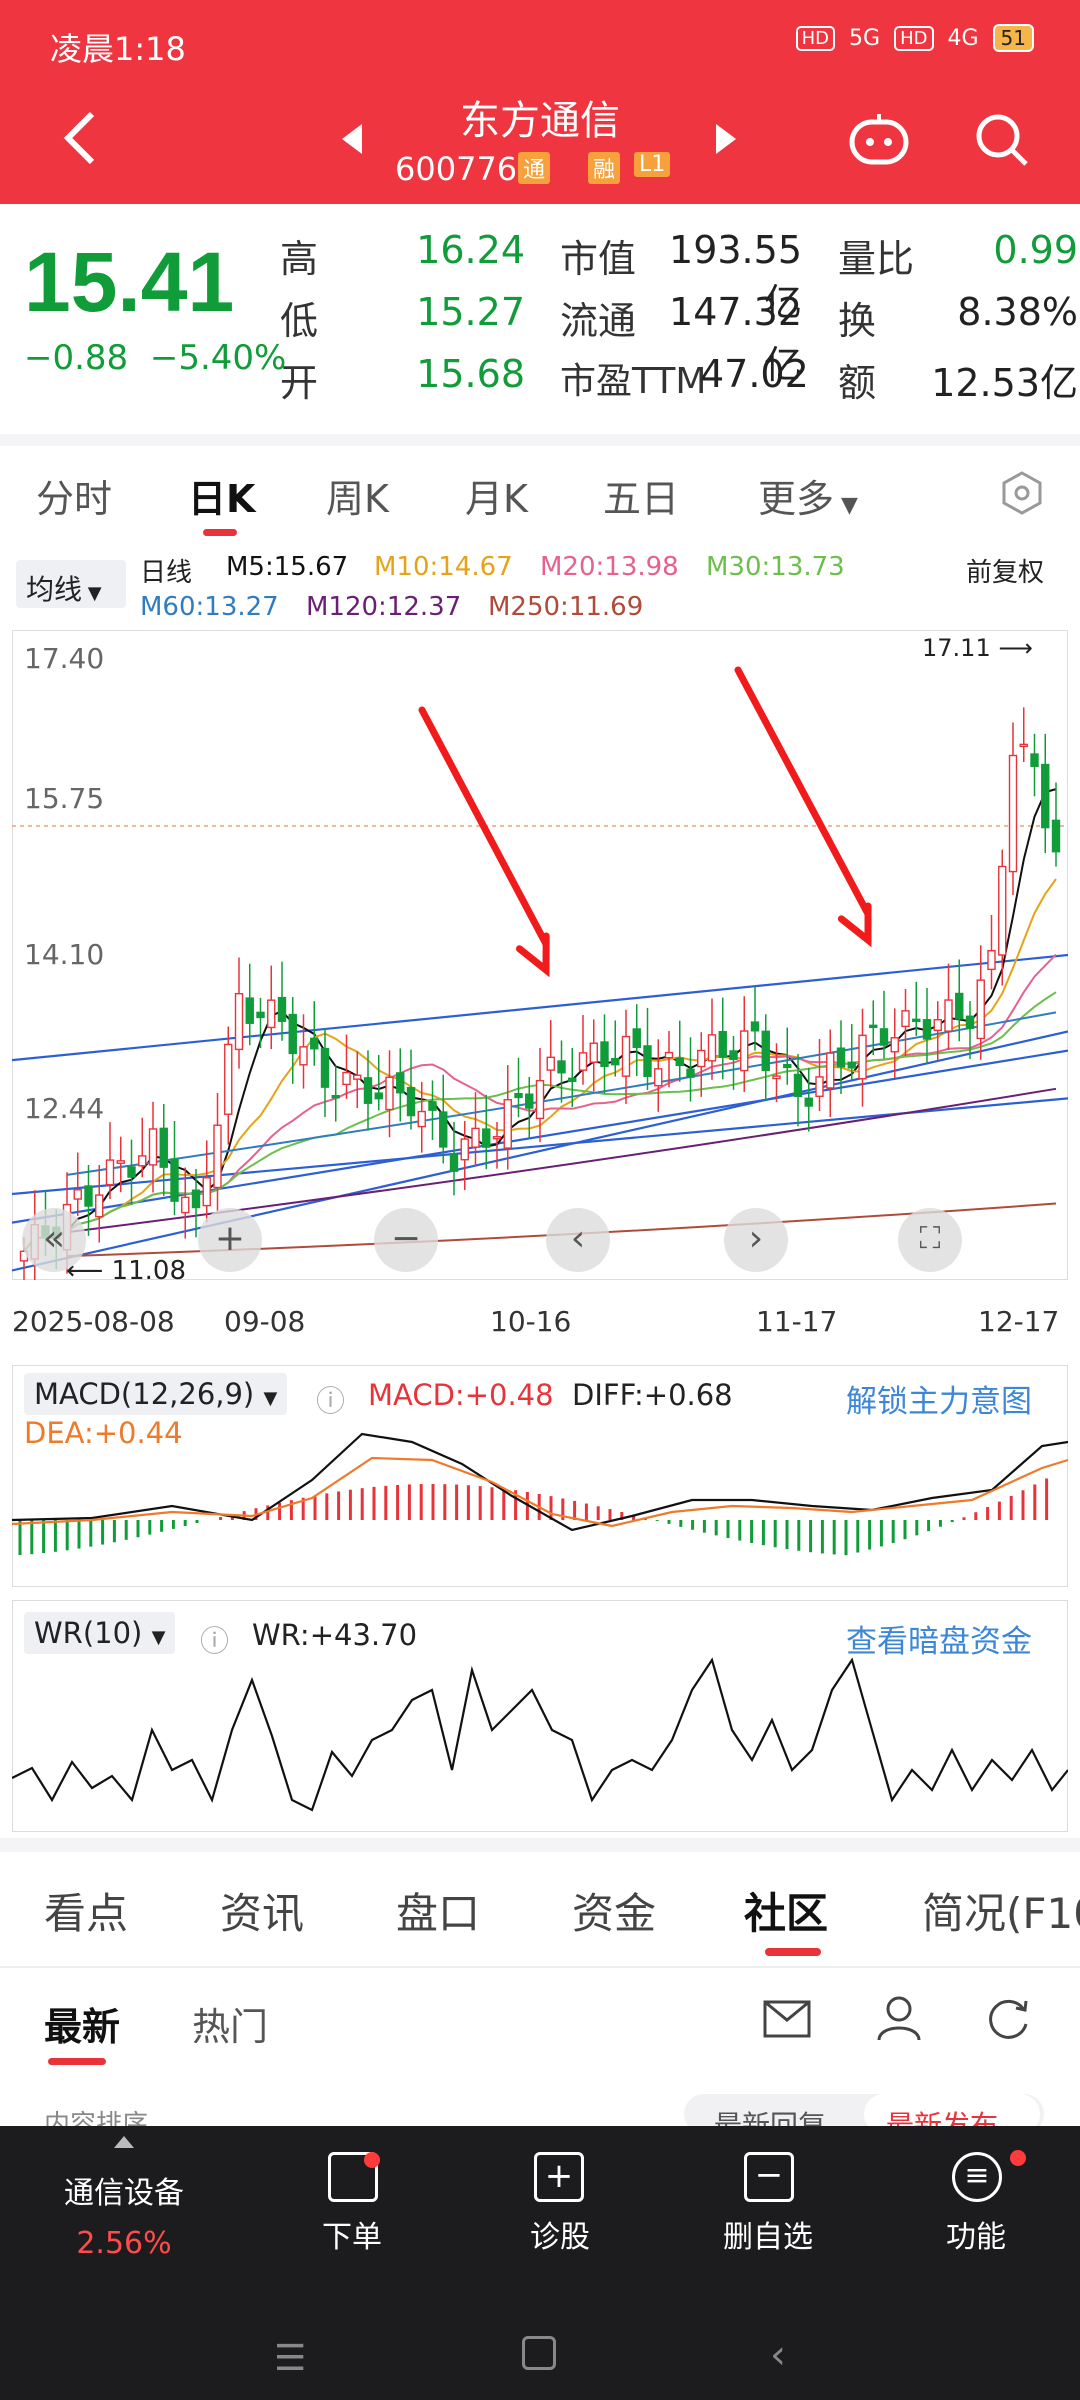 The image size is (1080, 2400). I want to click on search-icon, so click(1002, 140).